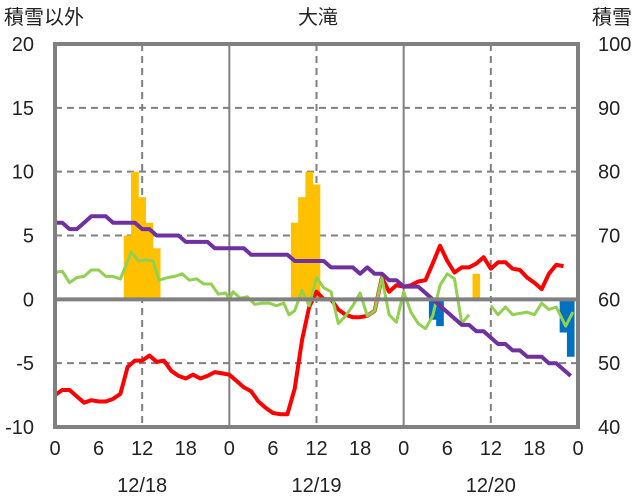 The height and width of the screenshot is (501, 636). What do you see at coordinates (23, 109) in the screenshot?
I see `y-left-tick-label: 15` at bounding box center [23, 109].